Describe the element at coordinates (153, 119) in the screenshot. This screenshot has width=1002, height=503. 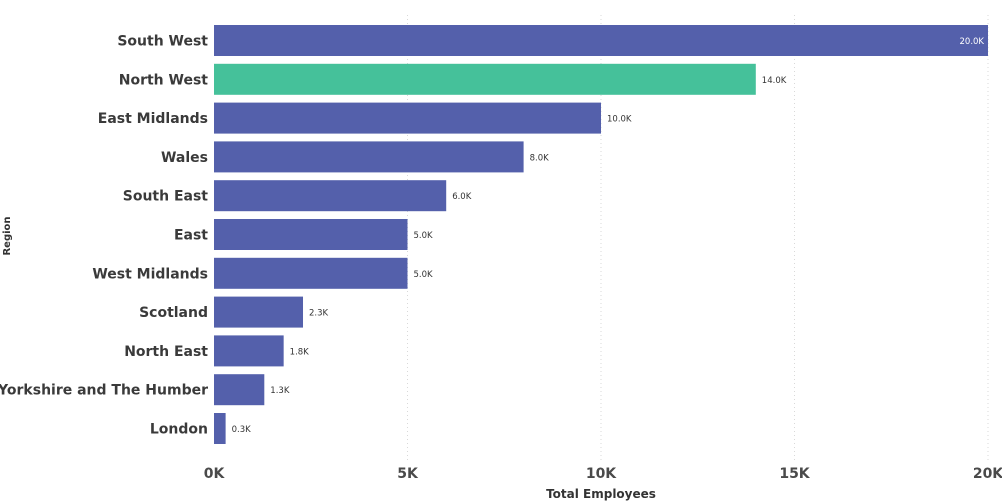
I see `y-tick-label: East Midlands` at that location.